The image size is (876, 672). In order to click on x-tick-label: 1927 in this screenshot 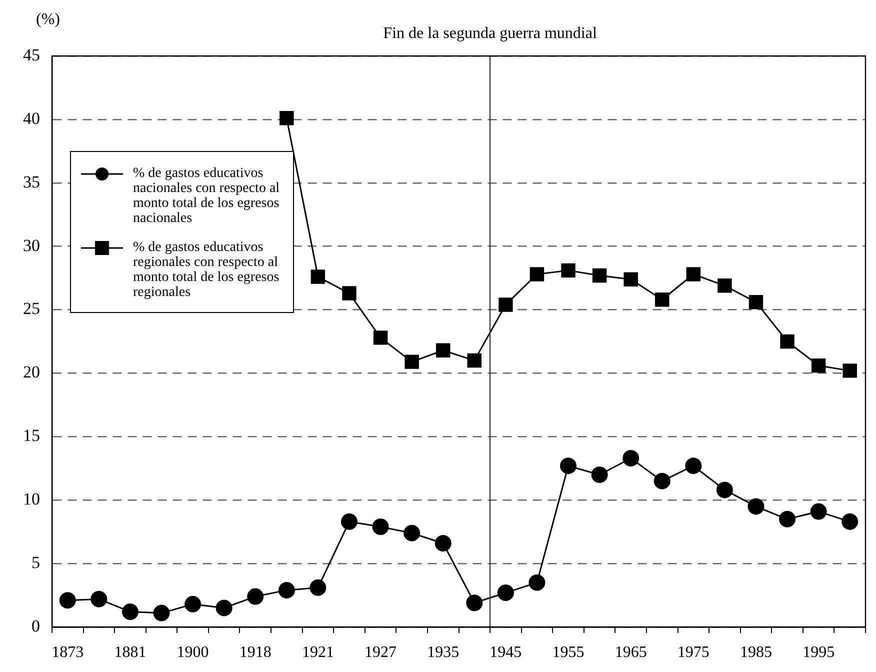, I will do `click(380, 652)`.